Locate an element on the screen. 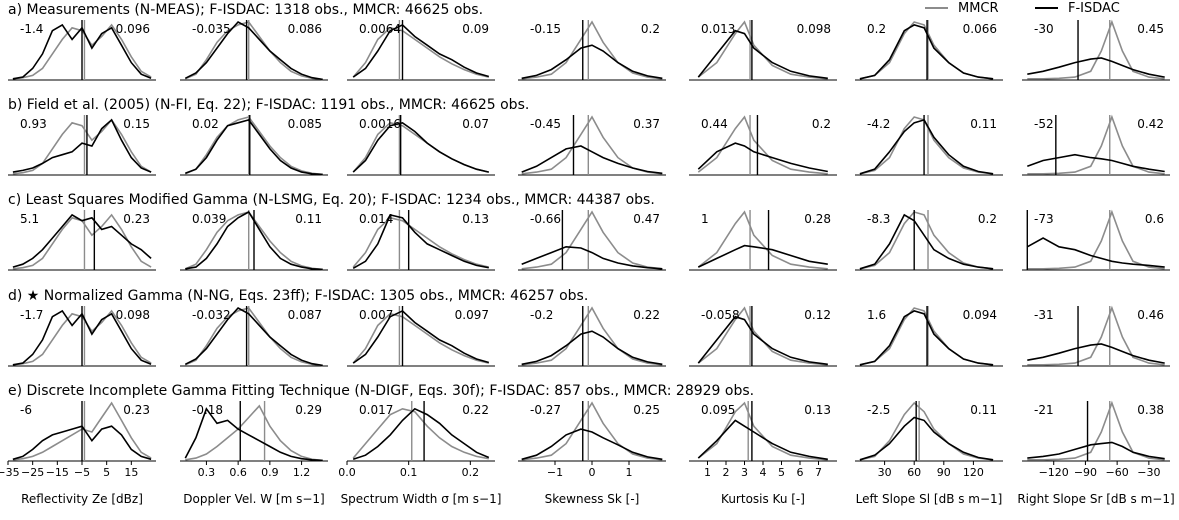  panel-e3-tick-label-0: 0.0 is located at coordinates (347, 472).